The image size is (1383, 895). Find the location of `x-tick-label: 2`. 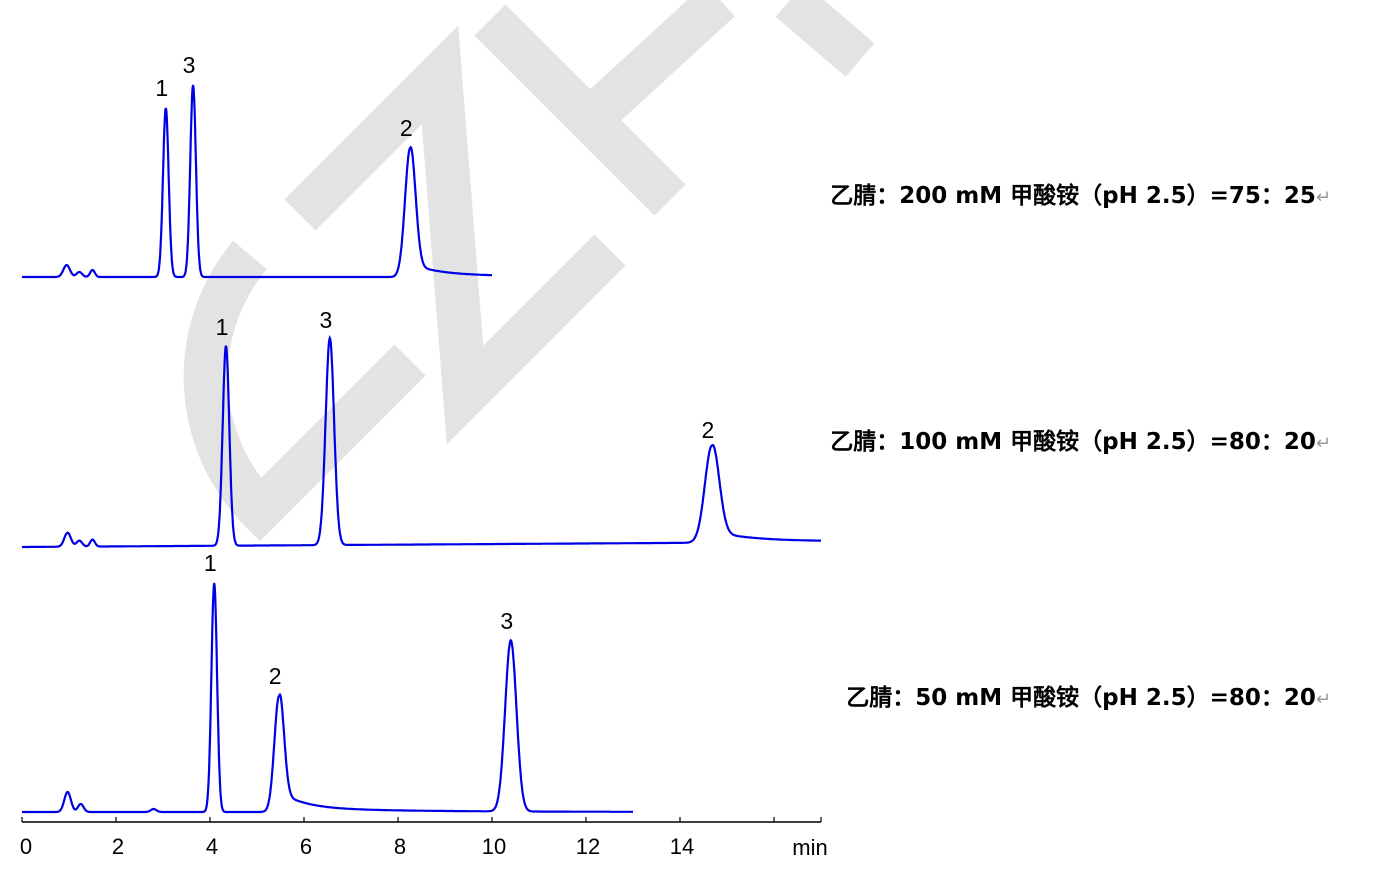

x-tick-label: 2 is located at coordinates (118, 846).